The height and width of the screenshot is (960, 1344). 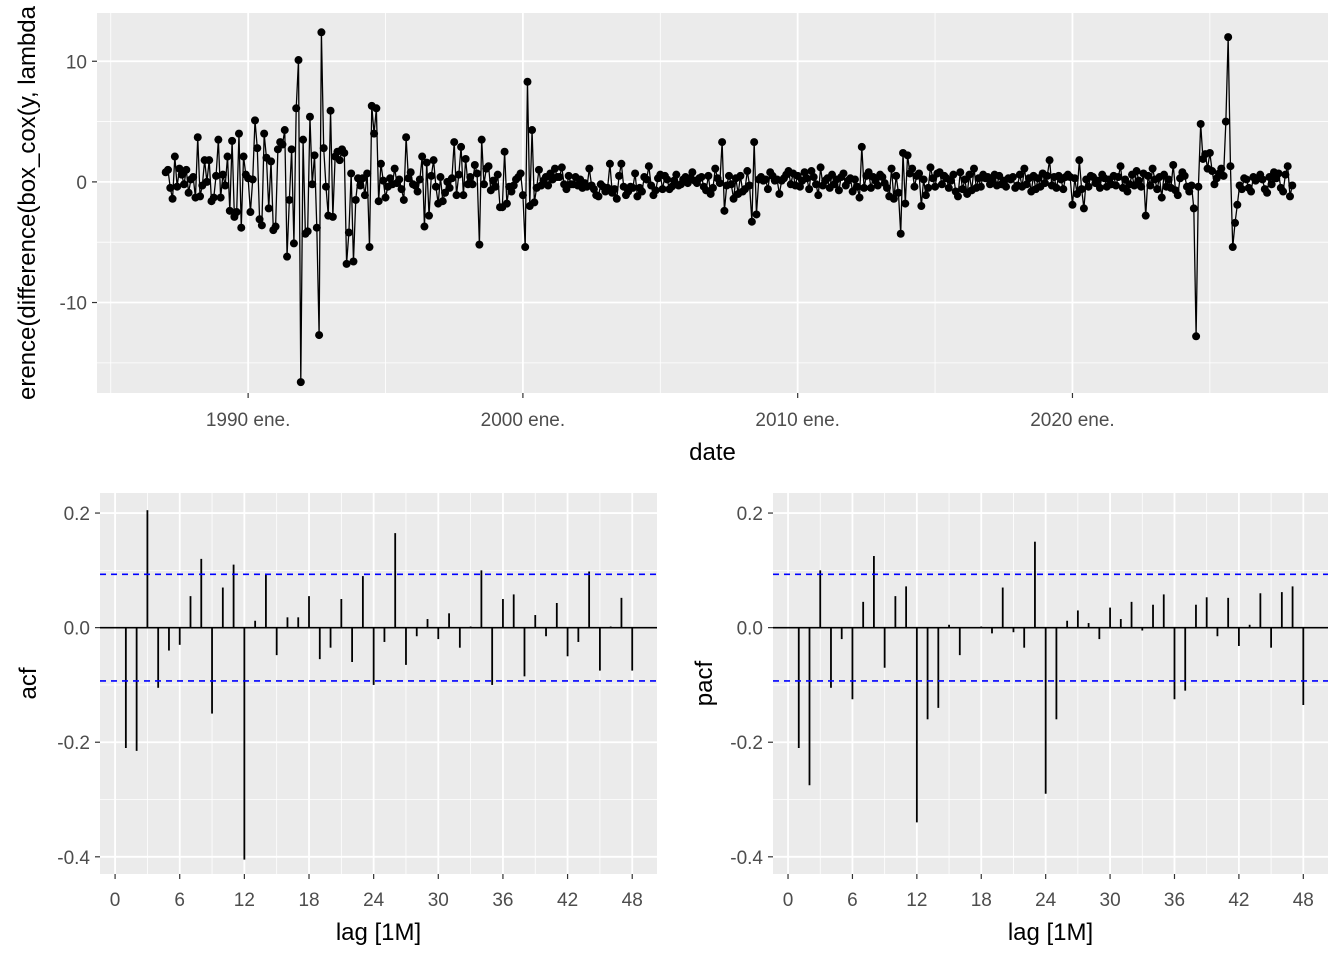 What do you see at coordinates (1046, 900) in the screenshot?
I see `x-tick-label: 24` at bounding box center [1046, 900].